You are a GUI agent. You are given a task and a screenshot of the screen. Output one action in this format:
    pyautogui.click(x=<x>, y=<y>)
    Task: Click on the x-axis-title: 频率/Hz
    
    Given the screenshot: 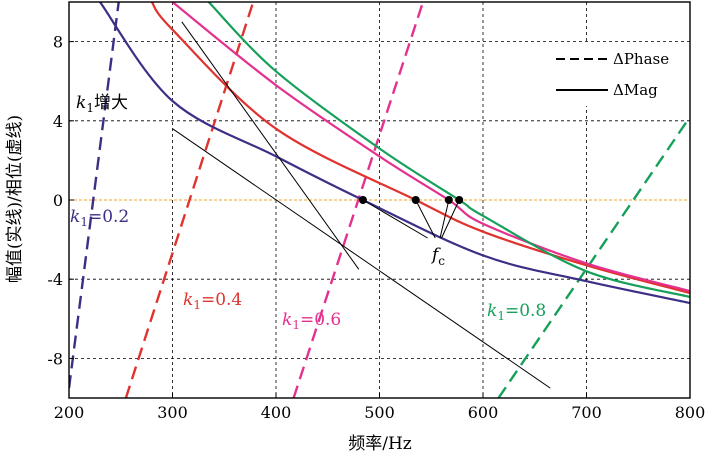 What is the action you would take?
    pyautogui.click(x=380, y=444)
    